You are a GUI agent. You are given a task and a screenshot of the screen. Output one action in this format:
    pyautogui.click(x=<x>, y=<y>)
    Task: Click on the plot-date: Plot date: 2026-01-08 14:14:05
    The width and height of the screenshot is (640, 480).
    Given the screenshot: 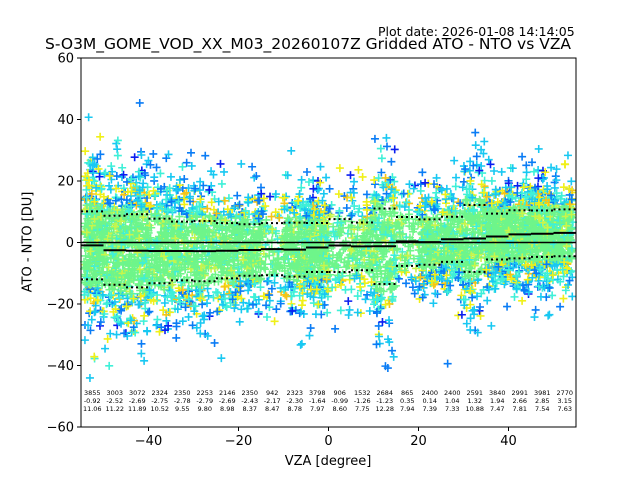 What is the action you would take?
    pyautogui.click(x=476, y=31)
    